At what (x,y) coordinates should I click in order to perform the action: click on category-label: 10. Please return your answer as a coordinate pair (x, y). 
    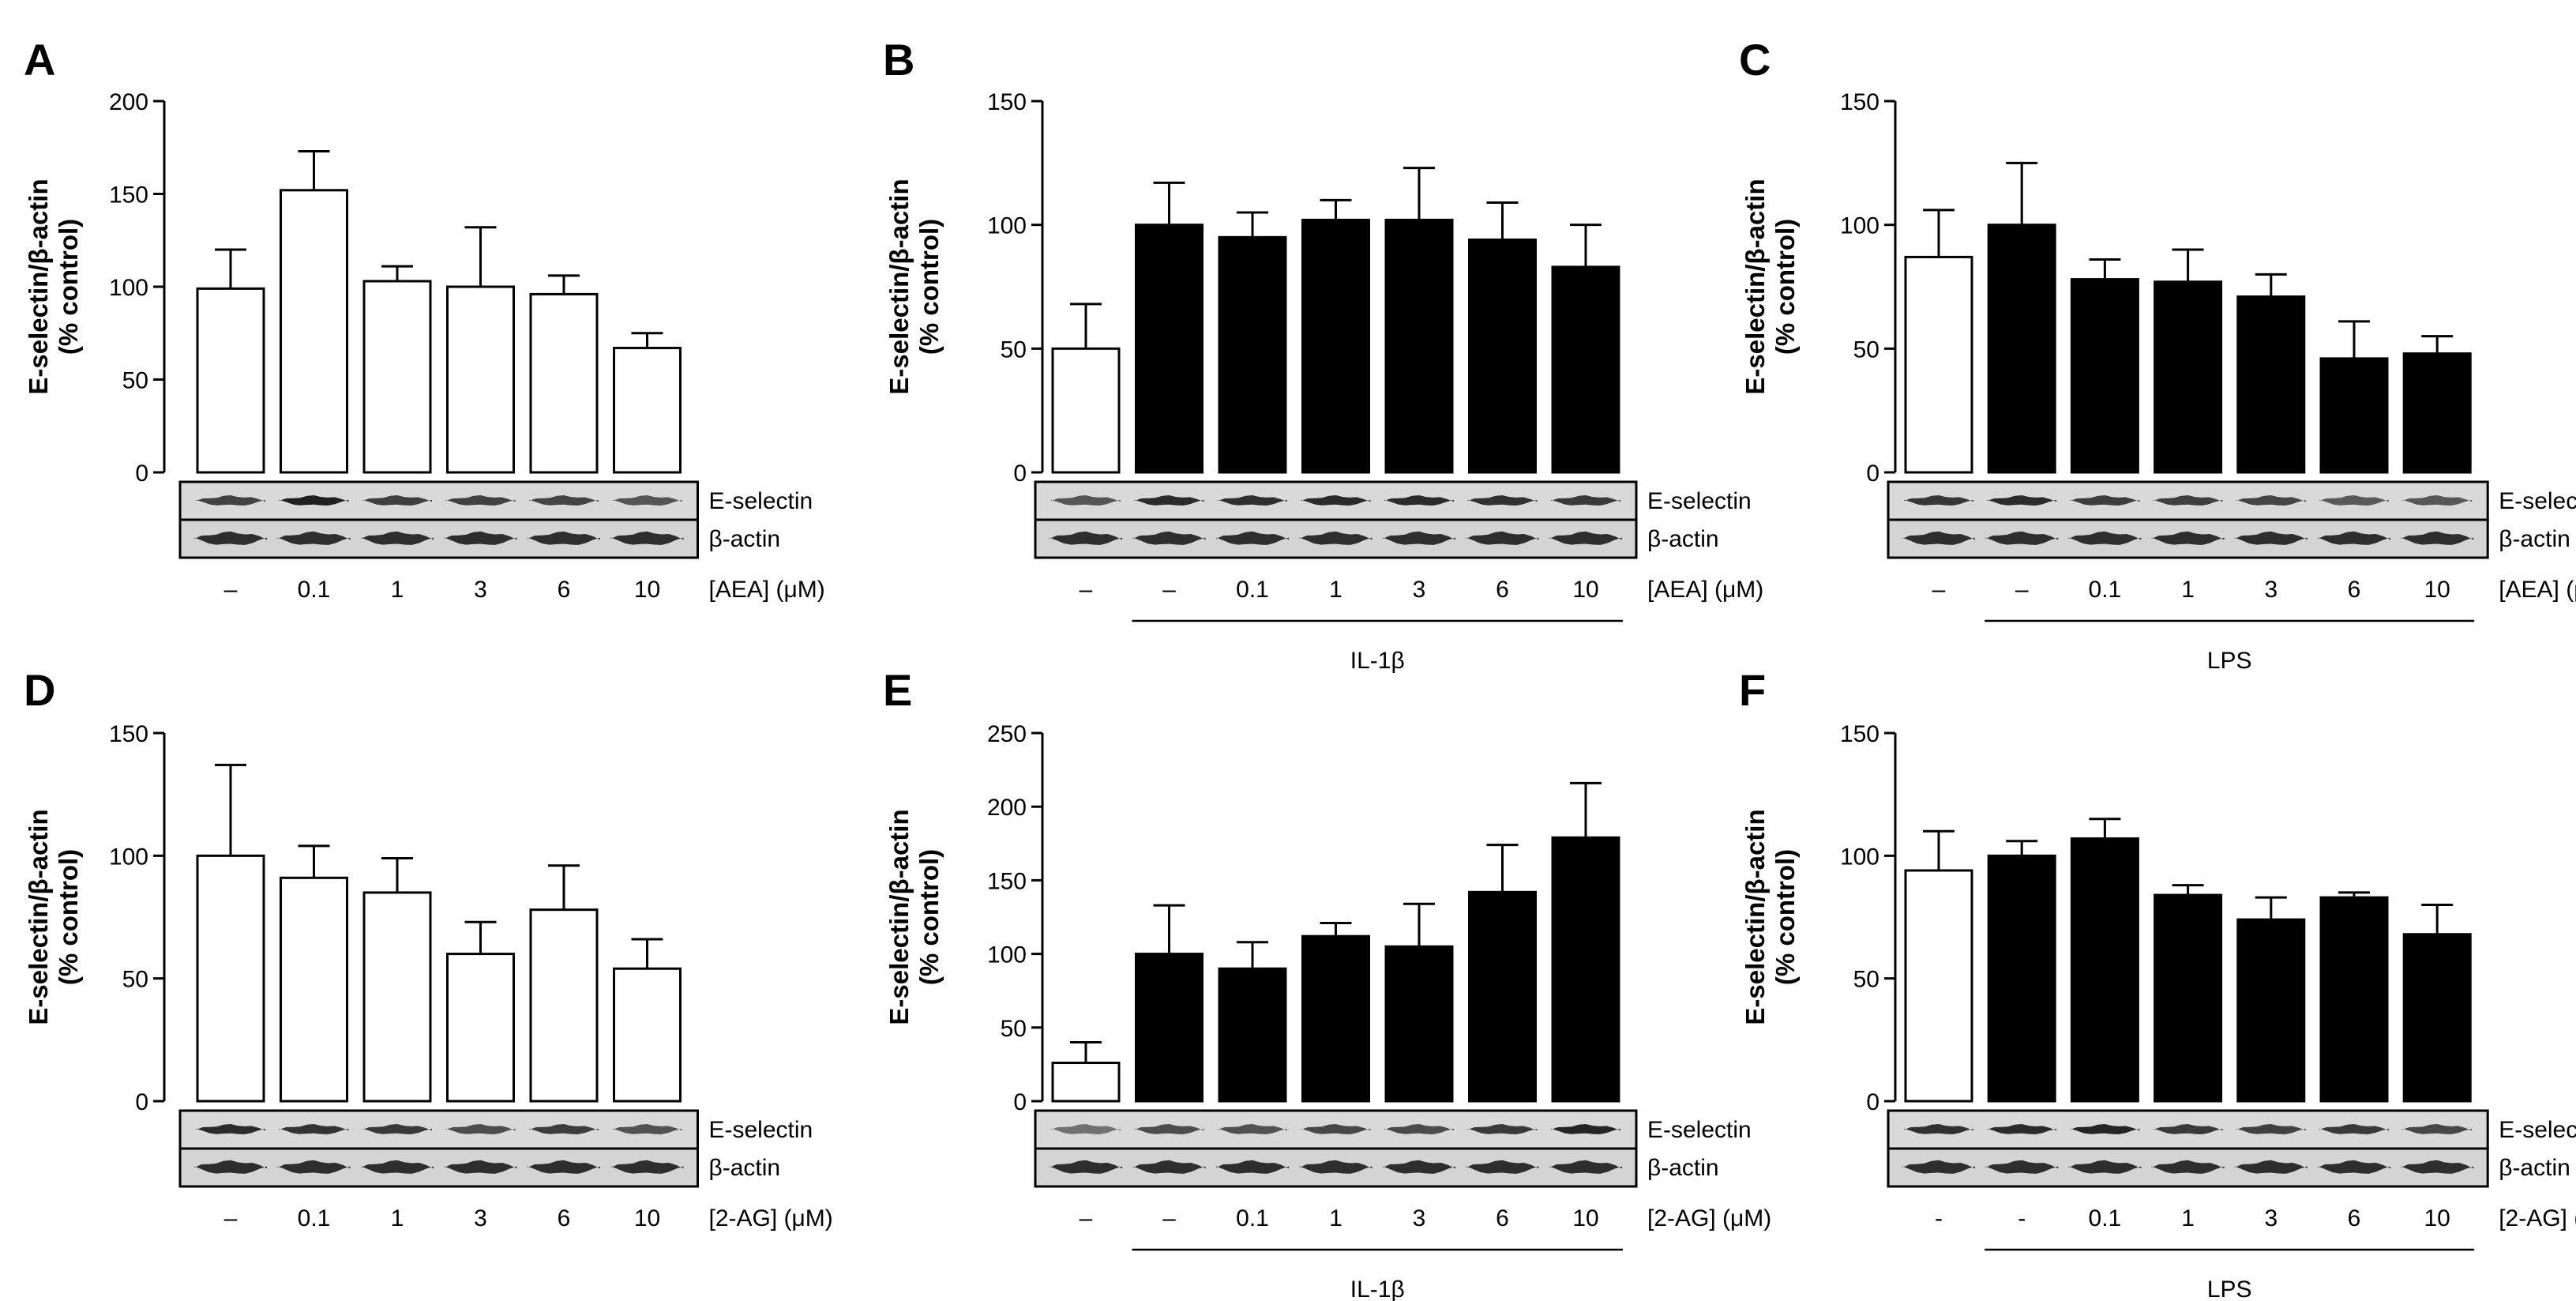
    Looking at the image, I should click on (647, 590).